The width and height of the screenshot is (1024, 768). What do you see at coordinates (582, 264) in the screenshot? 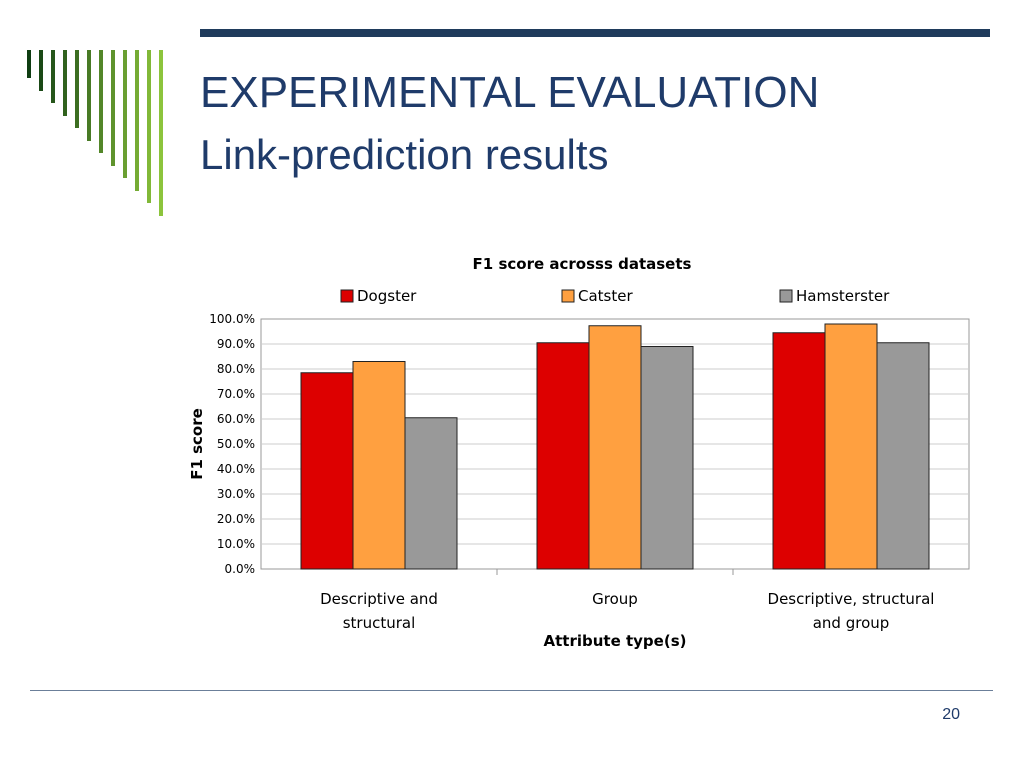
I see `chart-title: F1 score acrosss datasets` at bounding box center [582, 264].